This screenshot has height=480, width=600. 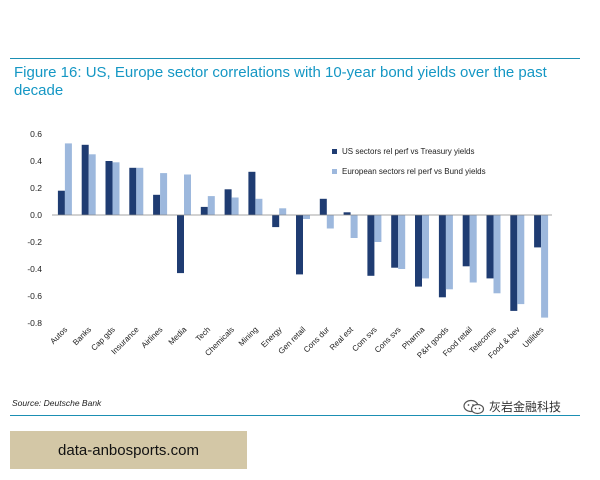 I want to click on x-tick-label: Airlines, so click(x=152, y=337).